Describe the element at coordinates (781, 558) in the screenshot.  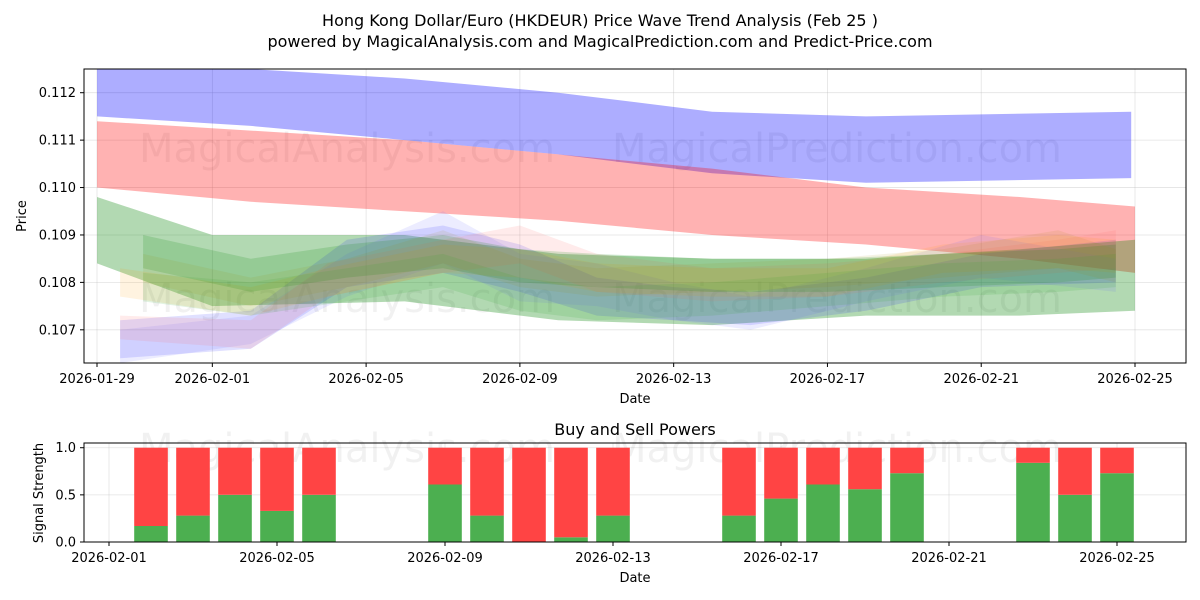
I see `signal-x-tick-label: 2026-02-17` at that location.